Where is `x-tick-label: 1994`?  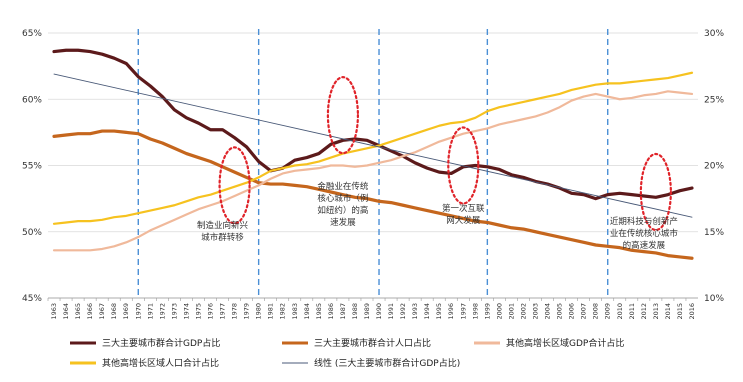 x-tick-label: 1994 is located at coordinates (427, 311).